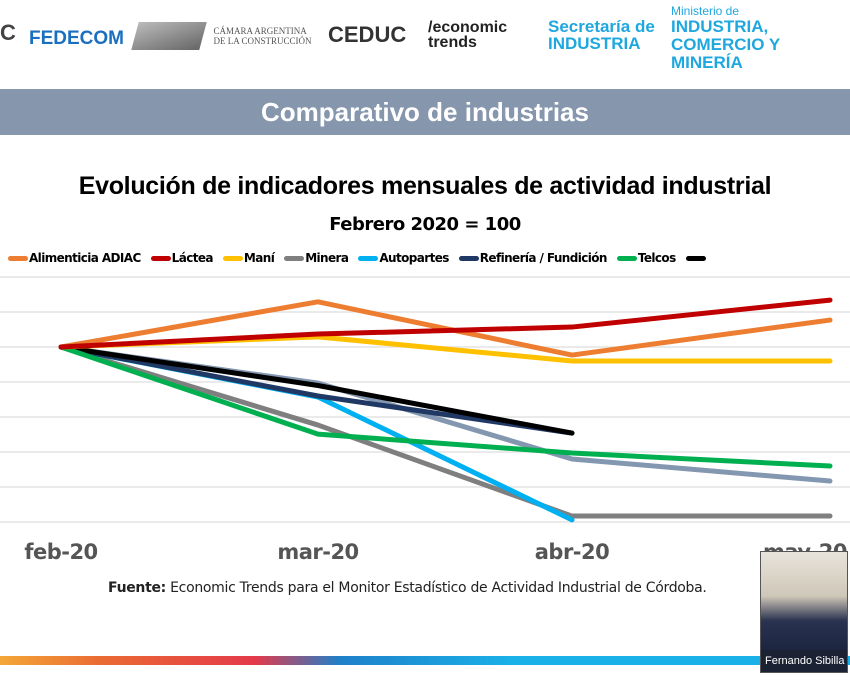  I want to click on legend-label: Alimenticia ADIAC, so click(85, 258).